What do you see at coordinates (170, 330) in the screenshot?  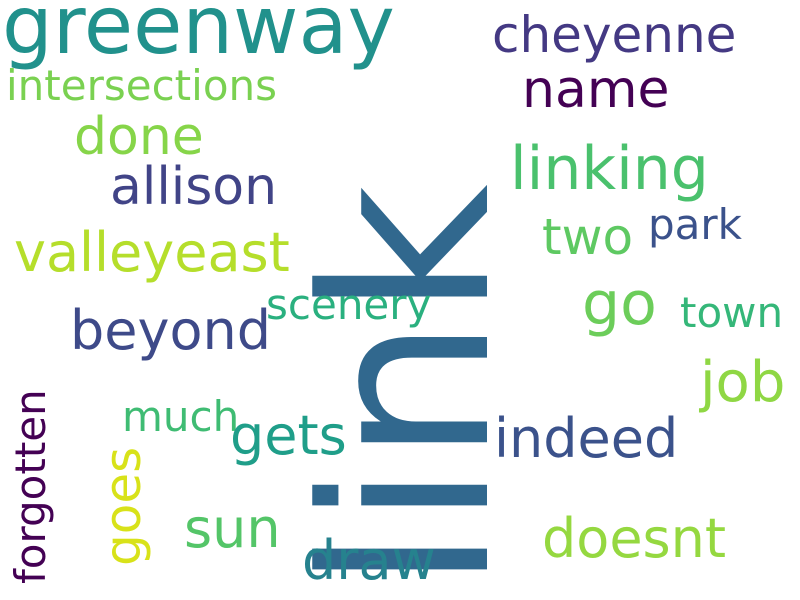 I see `word-beyond: beyond` at bounding box center [170, 330].